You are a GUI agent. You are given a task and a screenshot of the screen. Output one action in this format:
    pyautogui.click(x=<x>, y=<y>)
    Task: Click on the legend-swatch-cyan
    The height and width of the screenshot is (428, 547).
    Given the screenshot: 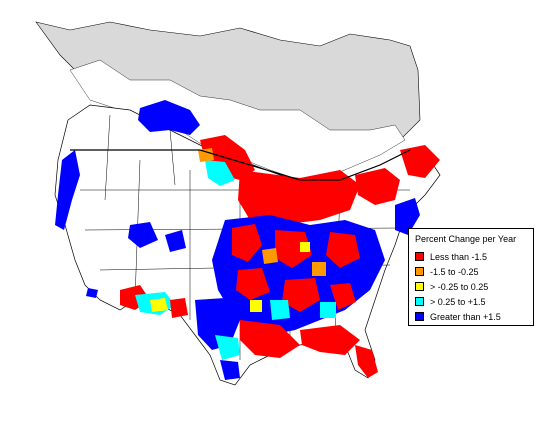 What is the action you would take?
    pyautogui.click(x=419, y=301)
    